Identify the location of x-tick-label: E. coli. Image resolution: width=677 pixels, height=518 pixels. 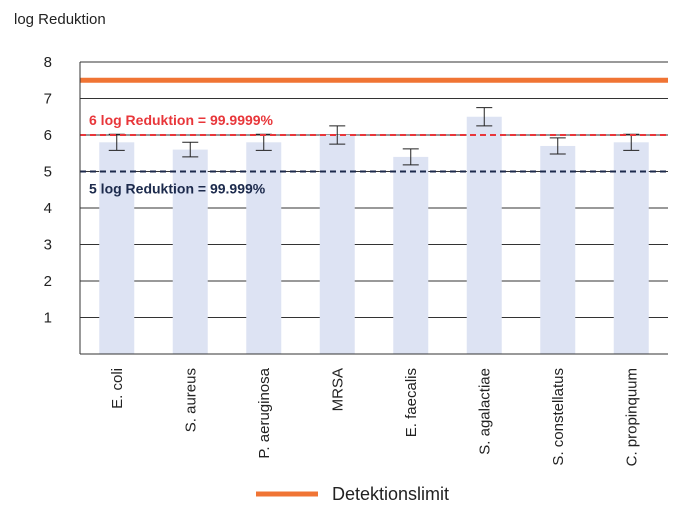
(117, 388).